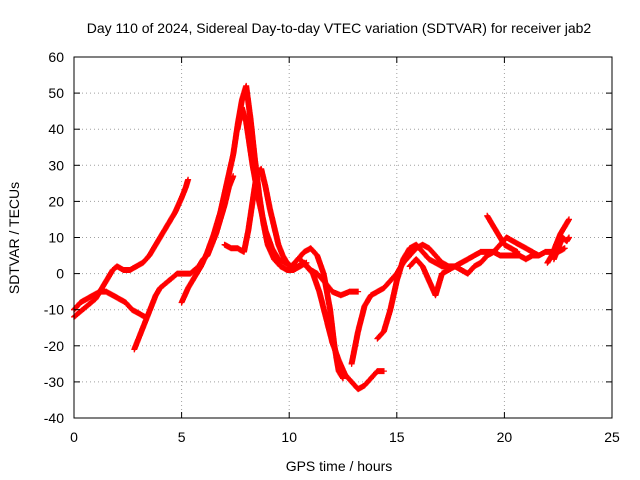 The image size is (640, 480). I want to click on x-tick-label: 10, so click(289, 437).